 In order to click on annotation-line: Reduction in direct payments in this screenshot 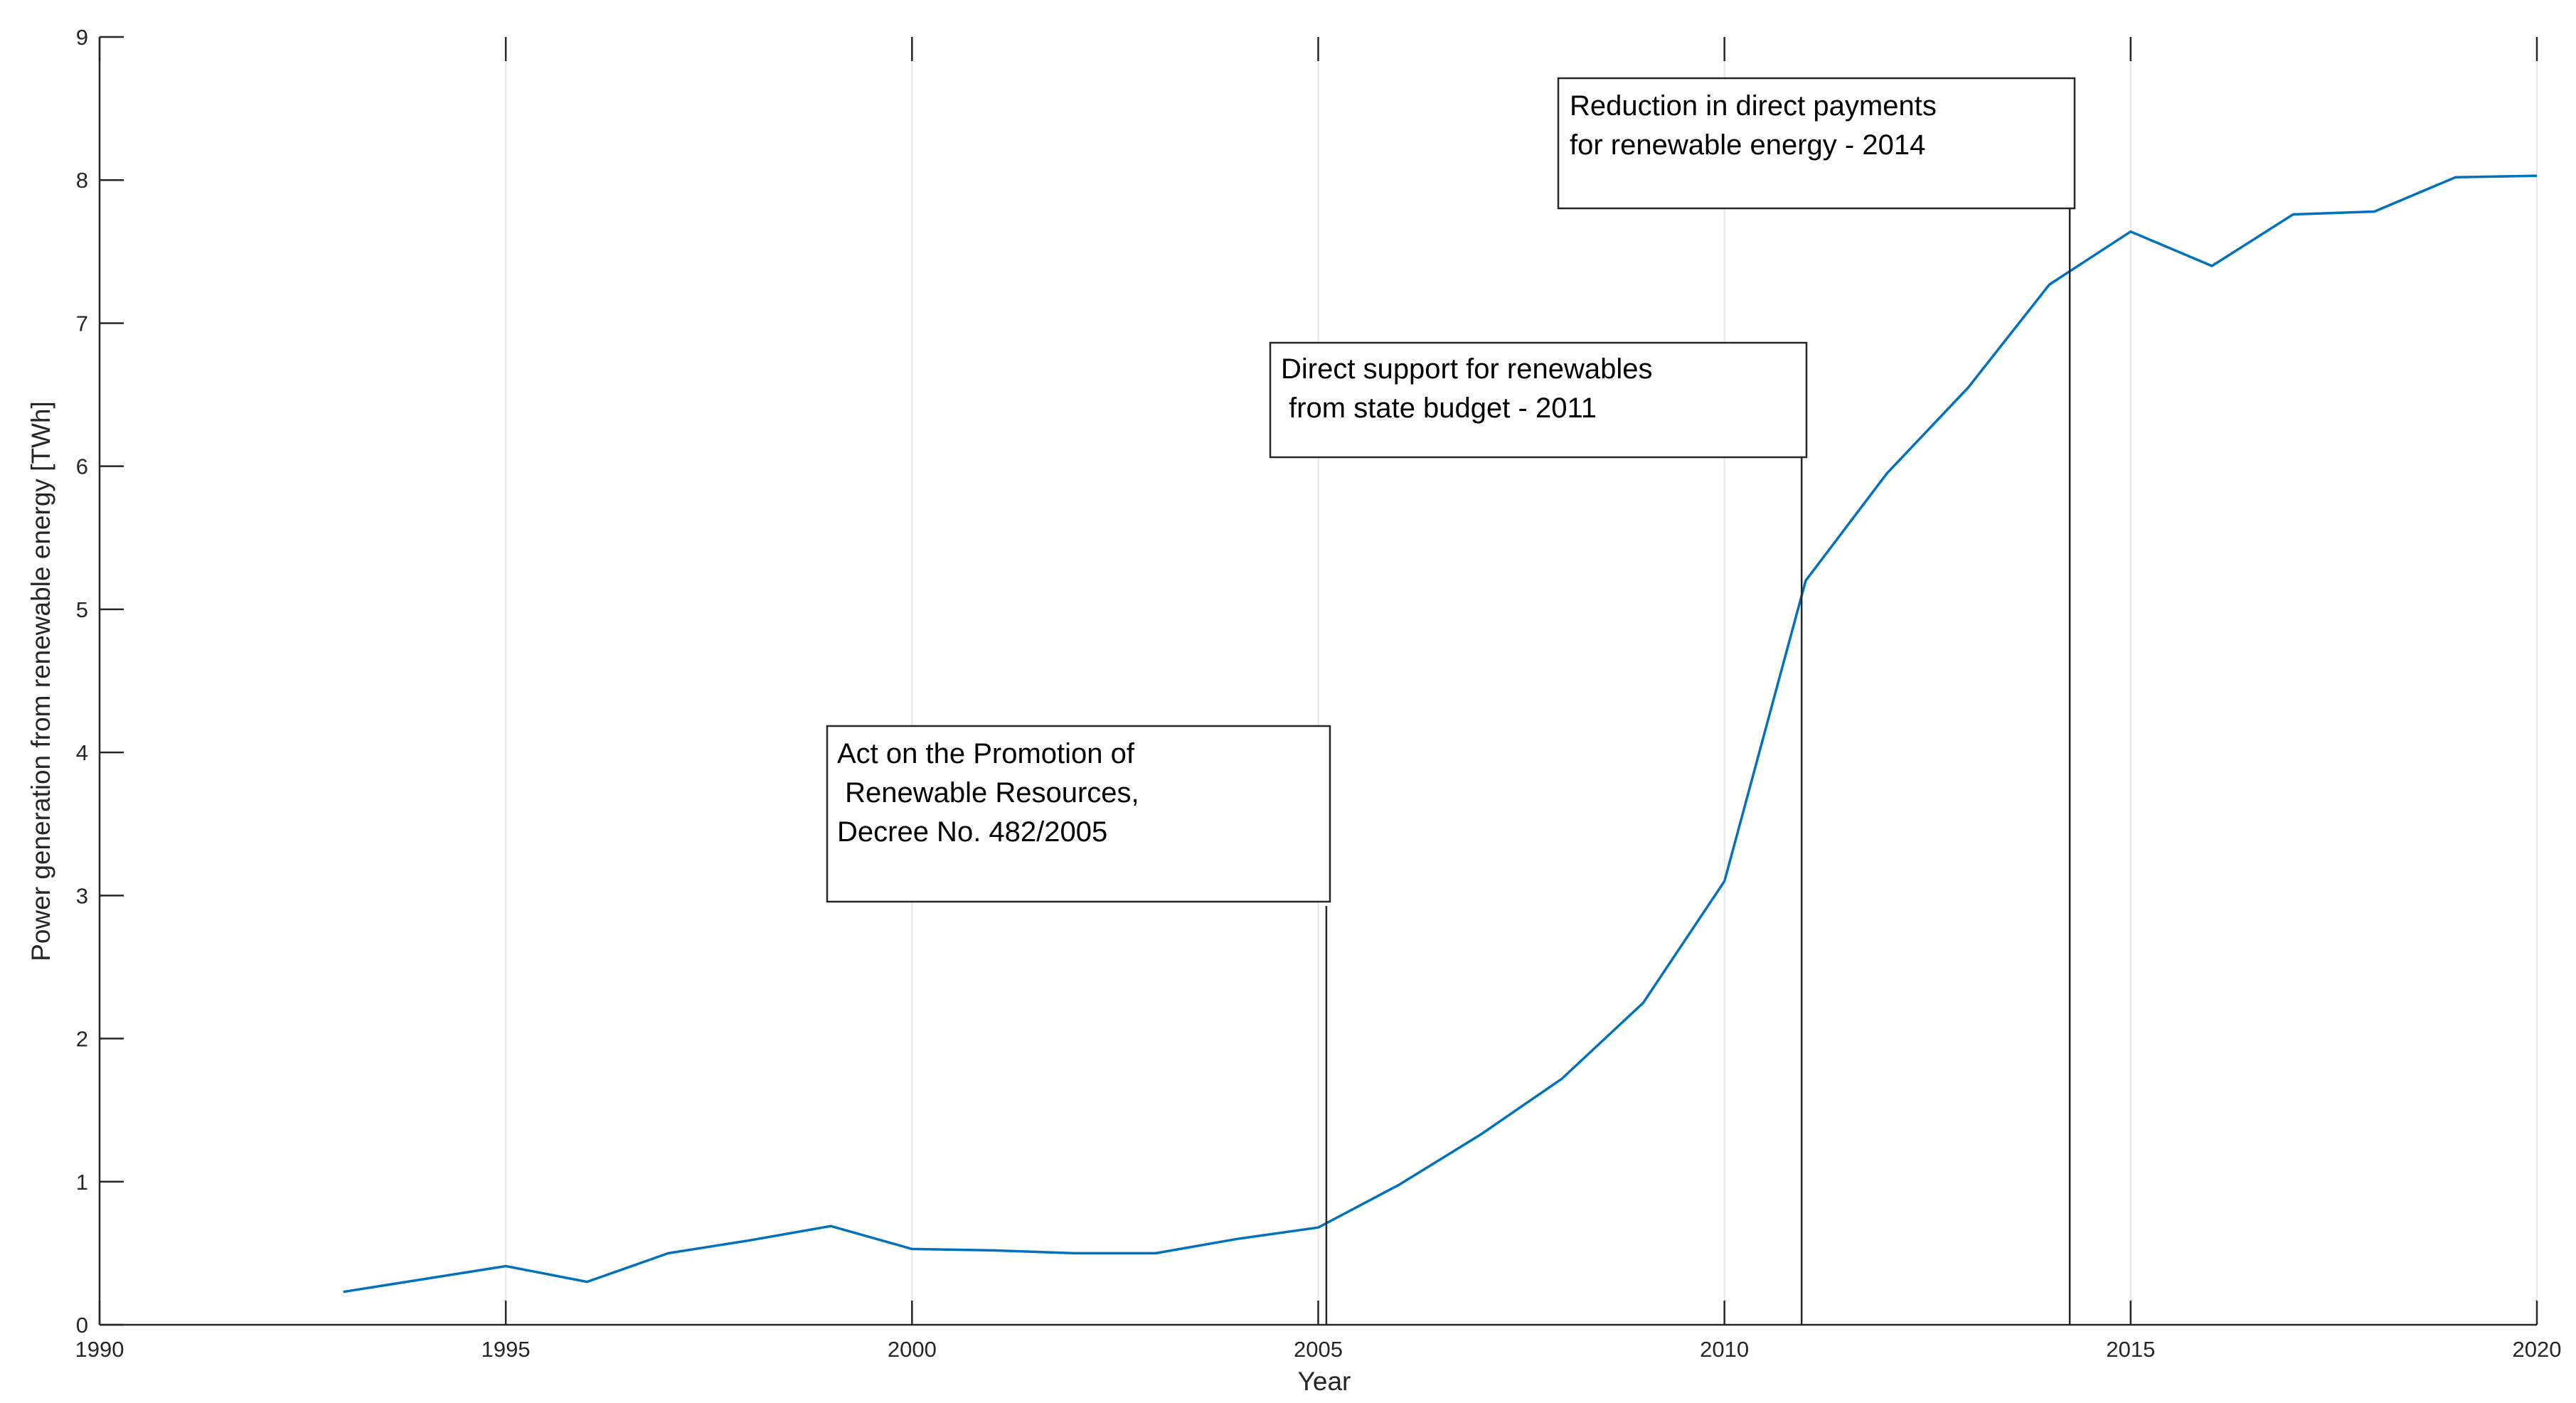, I will do `click(1753, 106)`.